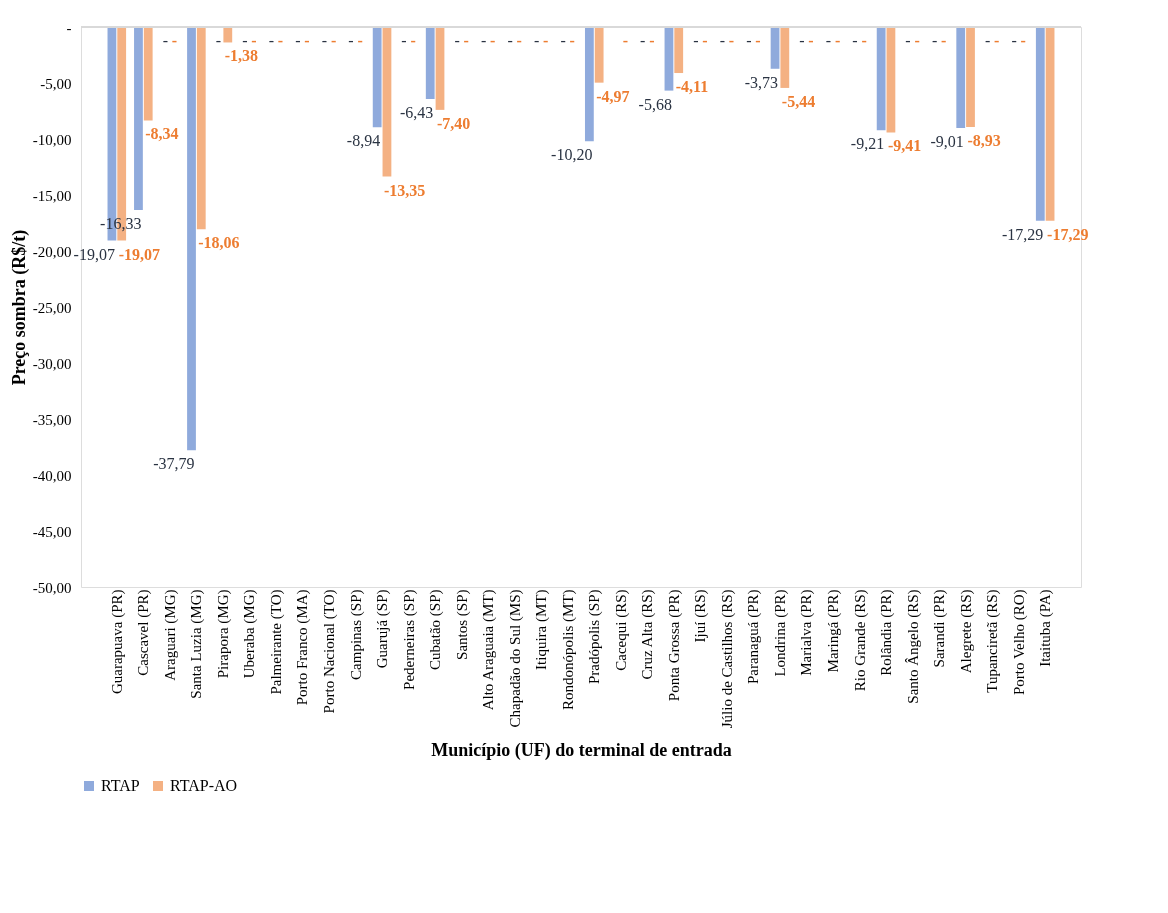 Image resolution: width=1168 pixels, height=913 pixels. What do you see at coordinates (727, 659) in the screenshot?
I see `x-tick-label: Júlio de Castilhos (RS)` at bounding box center [727, 659].